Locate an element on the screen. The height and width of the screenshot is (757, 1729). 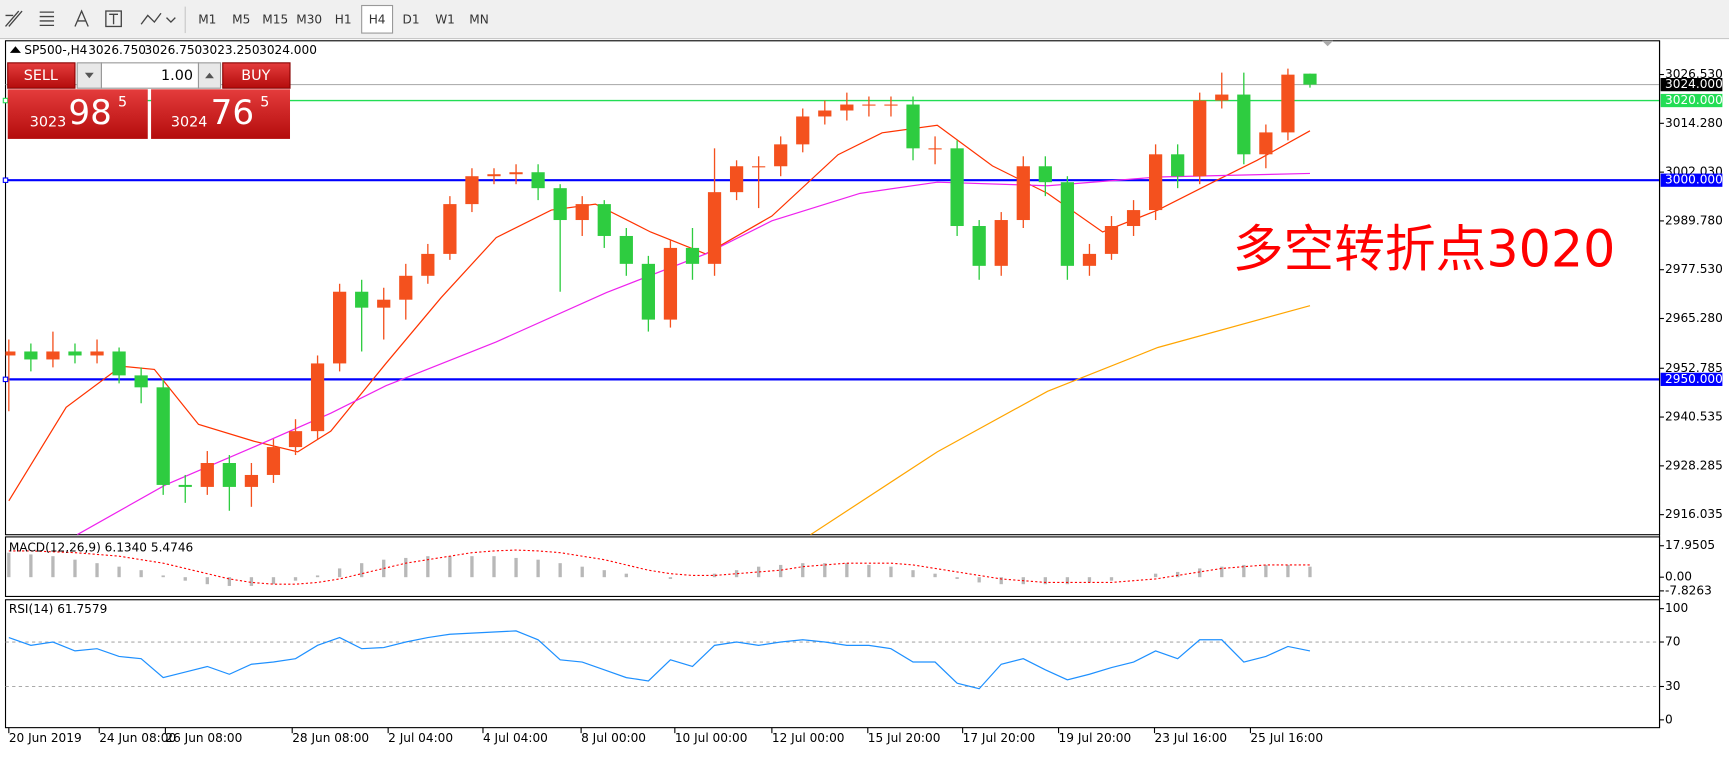
sell-button is located at coordinates (41, 75).